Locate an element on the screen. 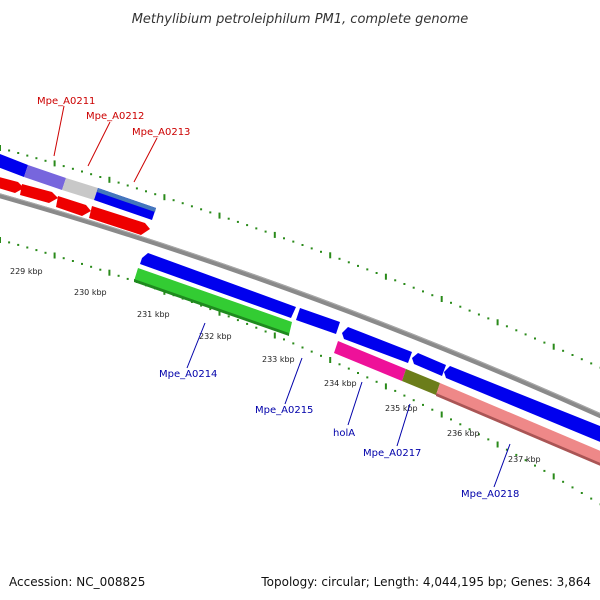  gene-feature-a0214 is located at coordinates (213, 301).